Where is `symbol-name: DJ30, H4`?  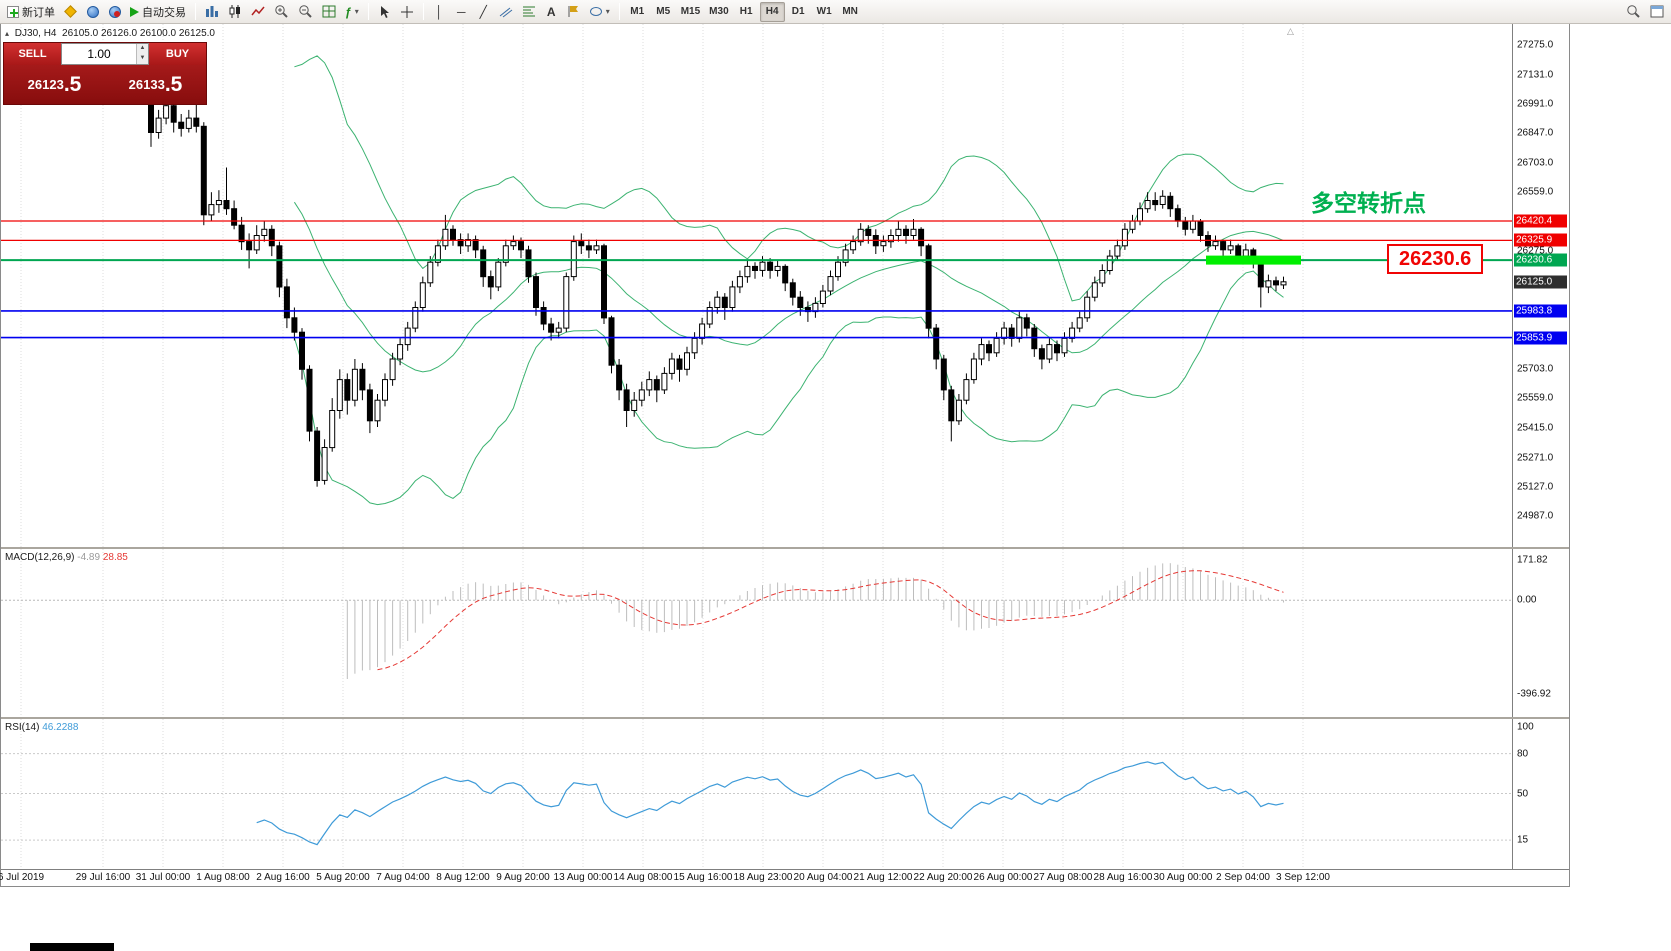
symbol-name: DJ30, H4 is located at coordinates (35, 33).